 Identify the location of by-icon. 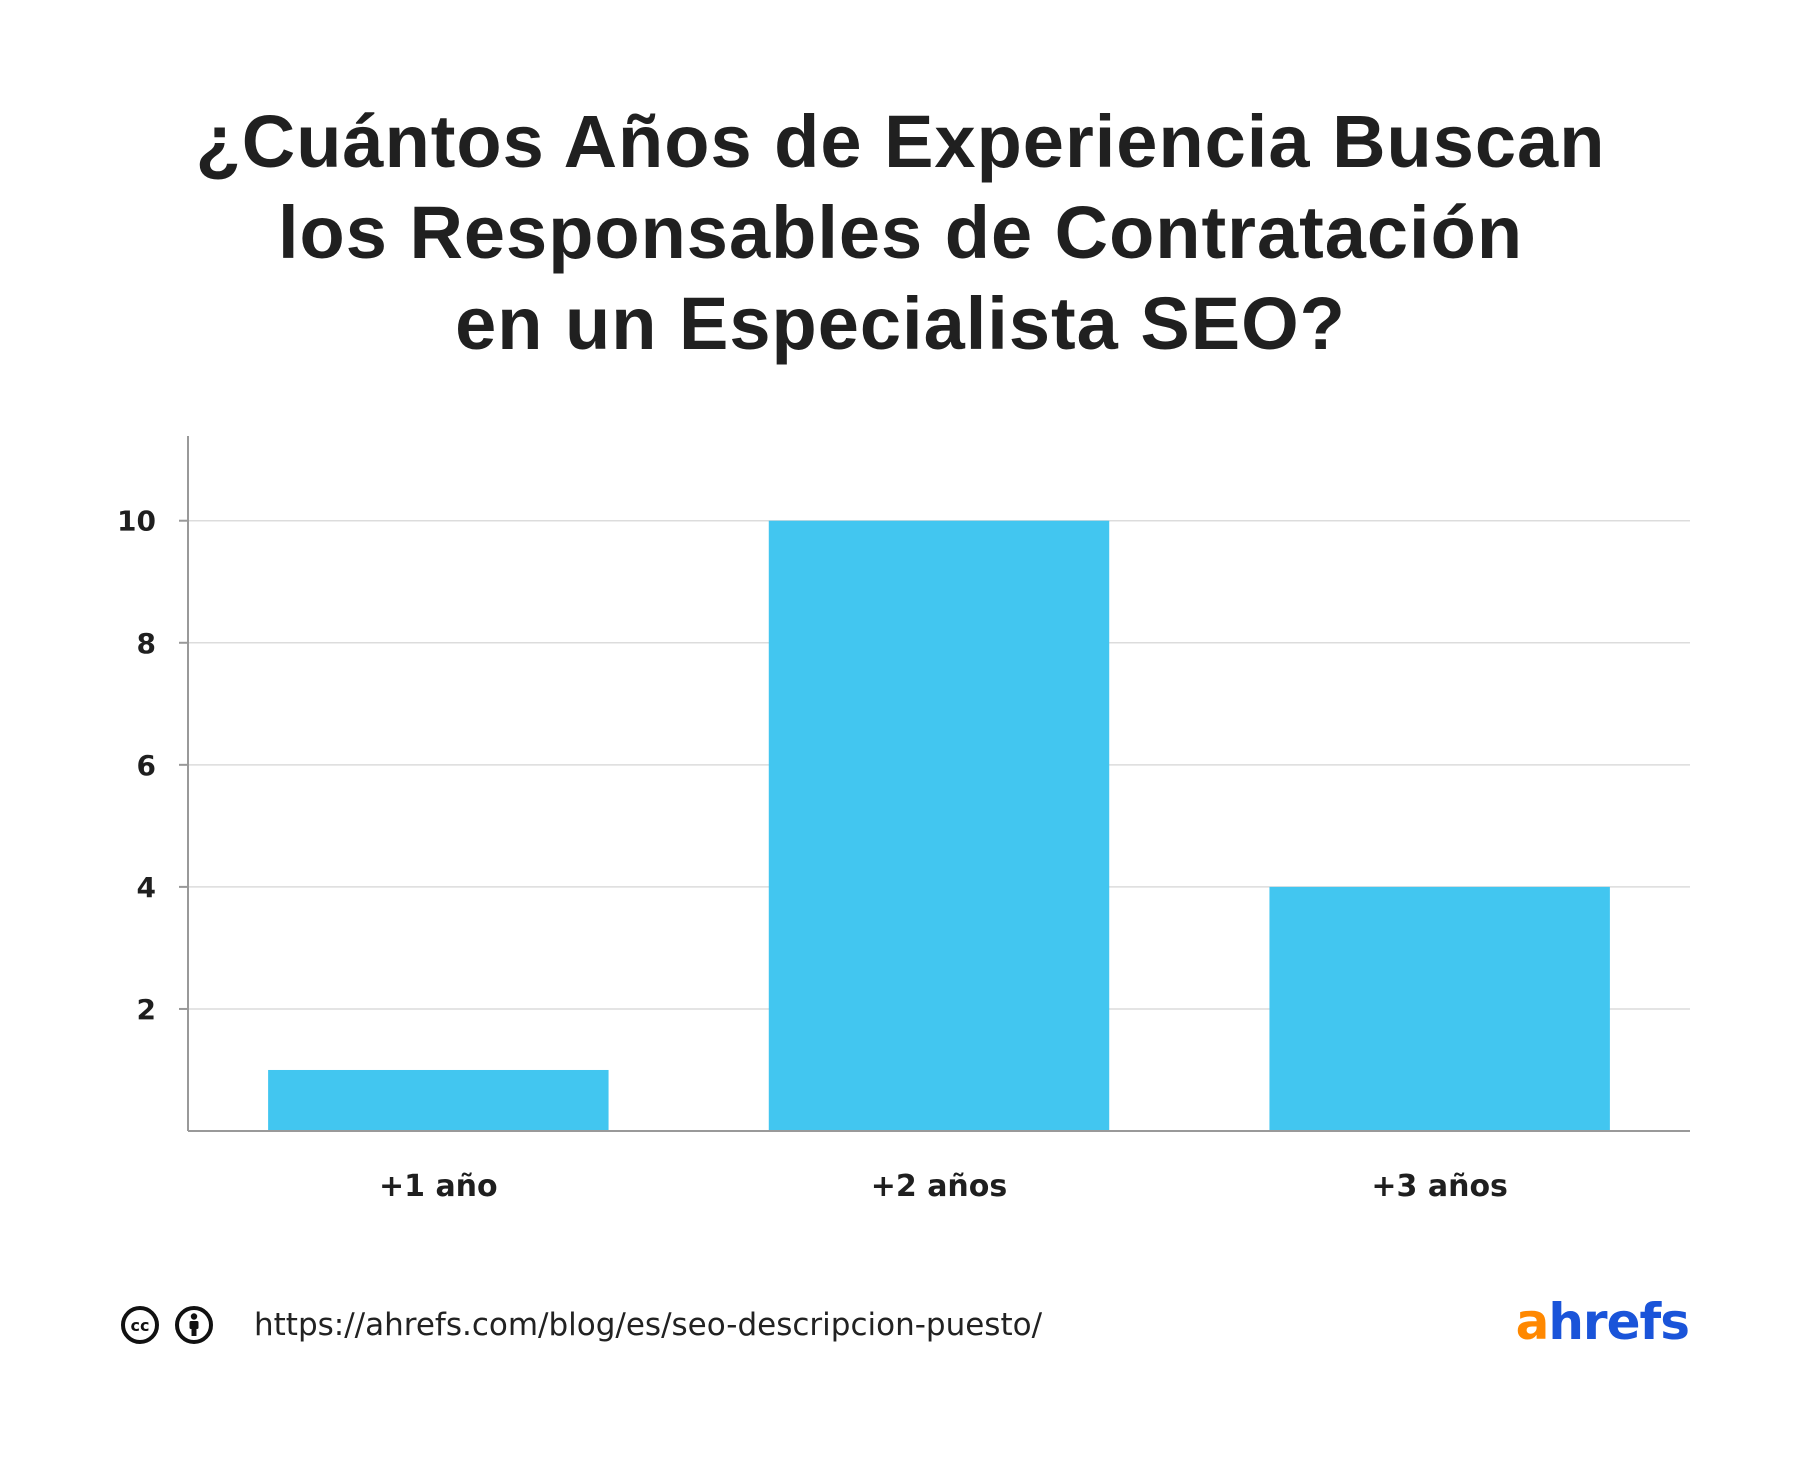
(194, 1325).